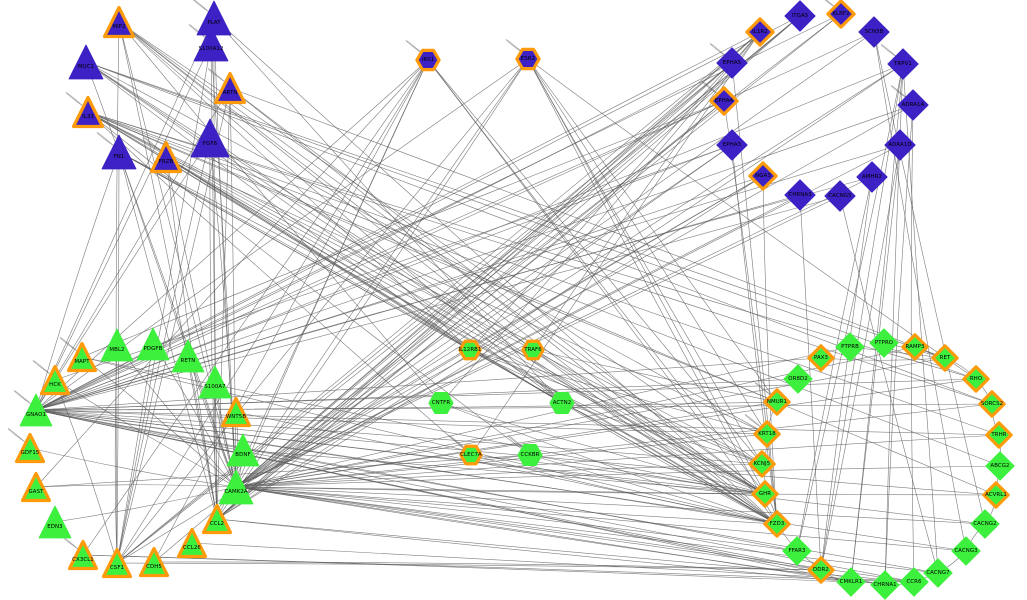 The width and height of the screenshot is (1027, 600). Describe the element at coordinates (945, 358) in the screenshot. I see `graph-node-ret: RET` at that location.